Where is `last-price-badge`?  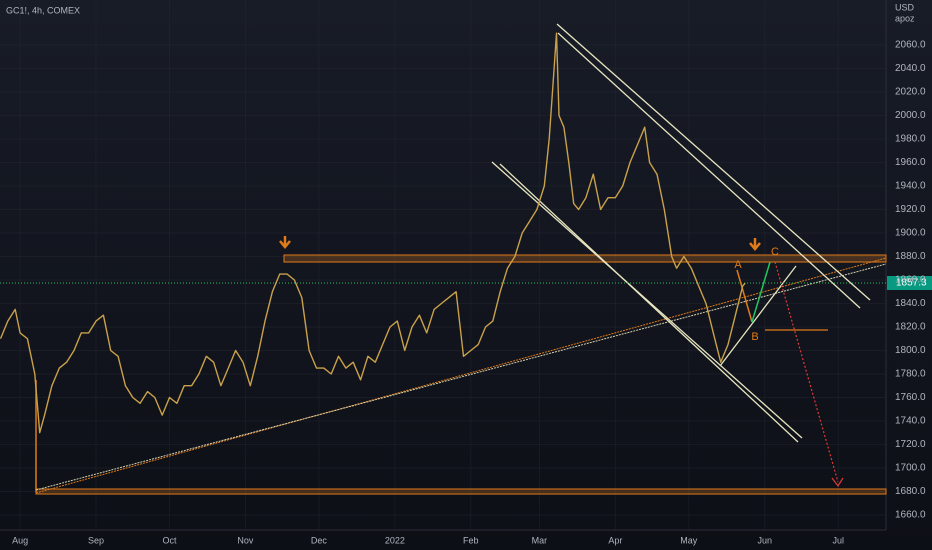 last-price-badge is located at coordinates (909, 283).